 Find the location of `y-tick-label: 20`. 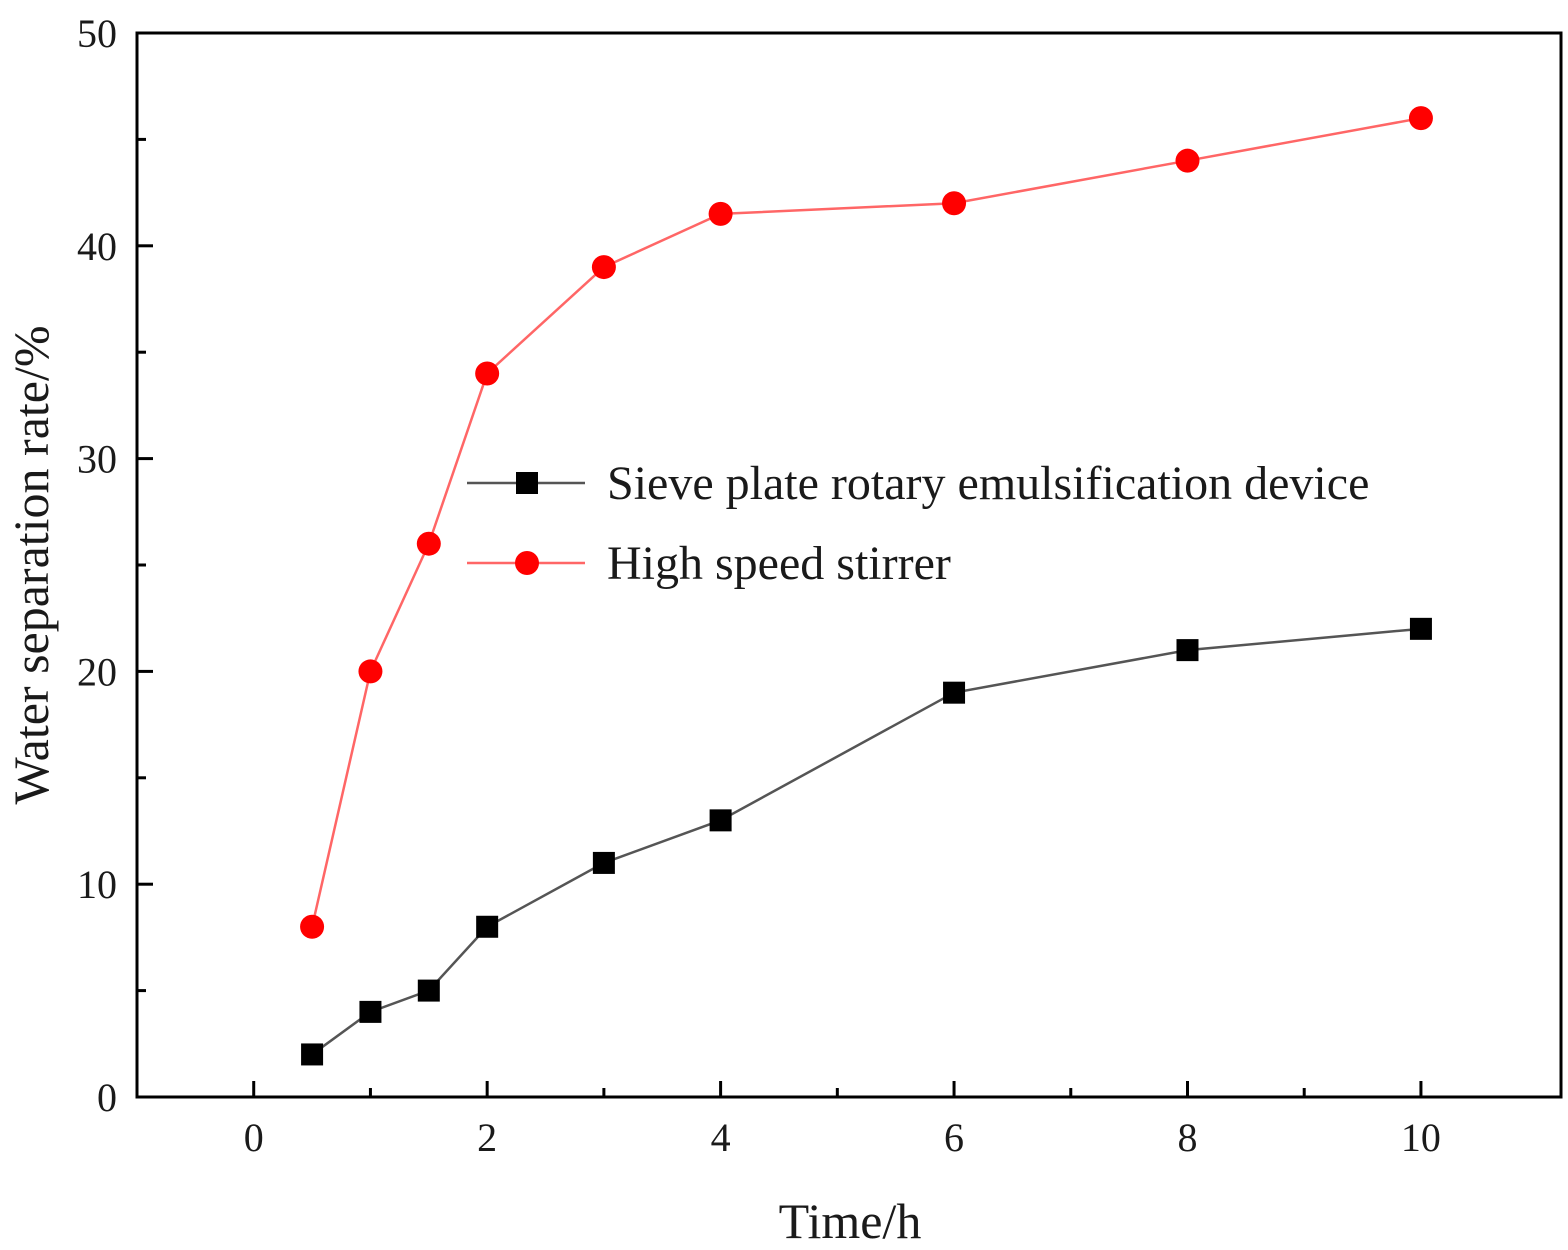

y-tick-label: 20 is located at coordinates (97, 671).